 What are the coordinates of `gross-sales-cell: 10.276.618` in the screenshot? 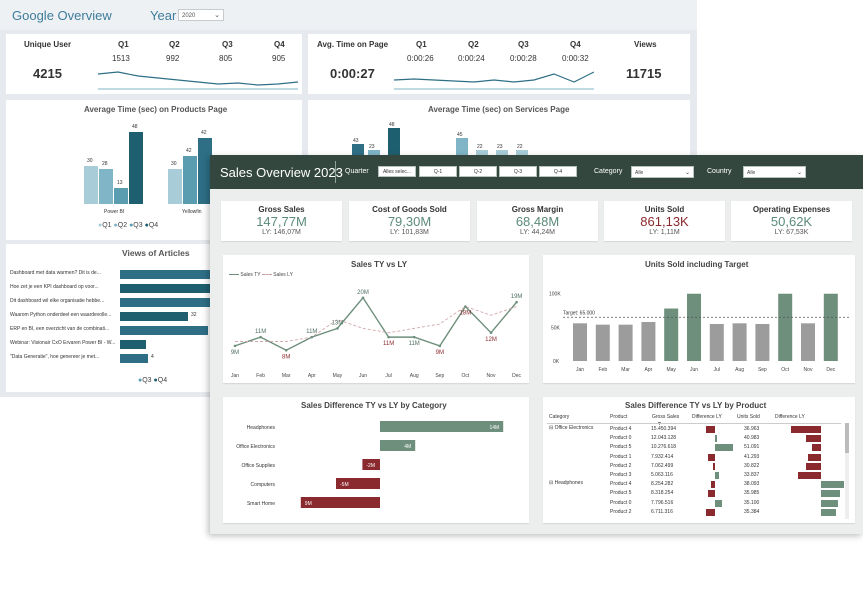 It's located at (664, 447).